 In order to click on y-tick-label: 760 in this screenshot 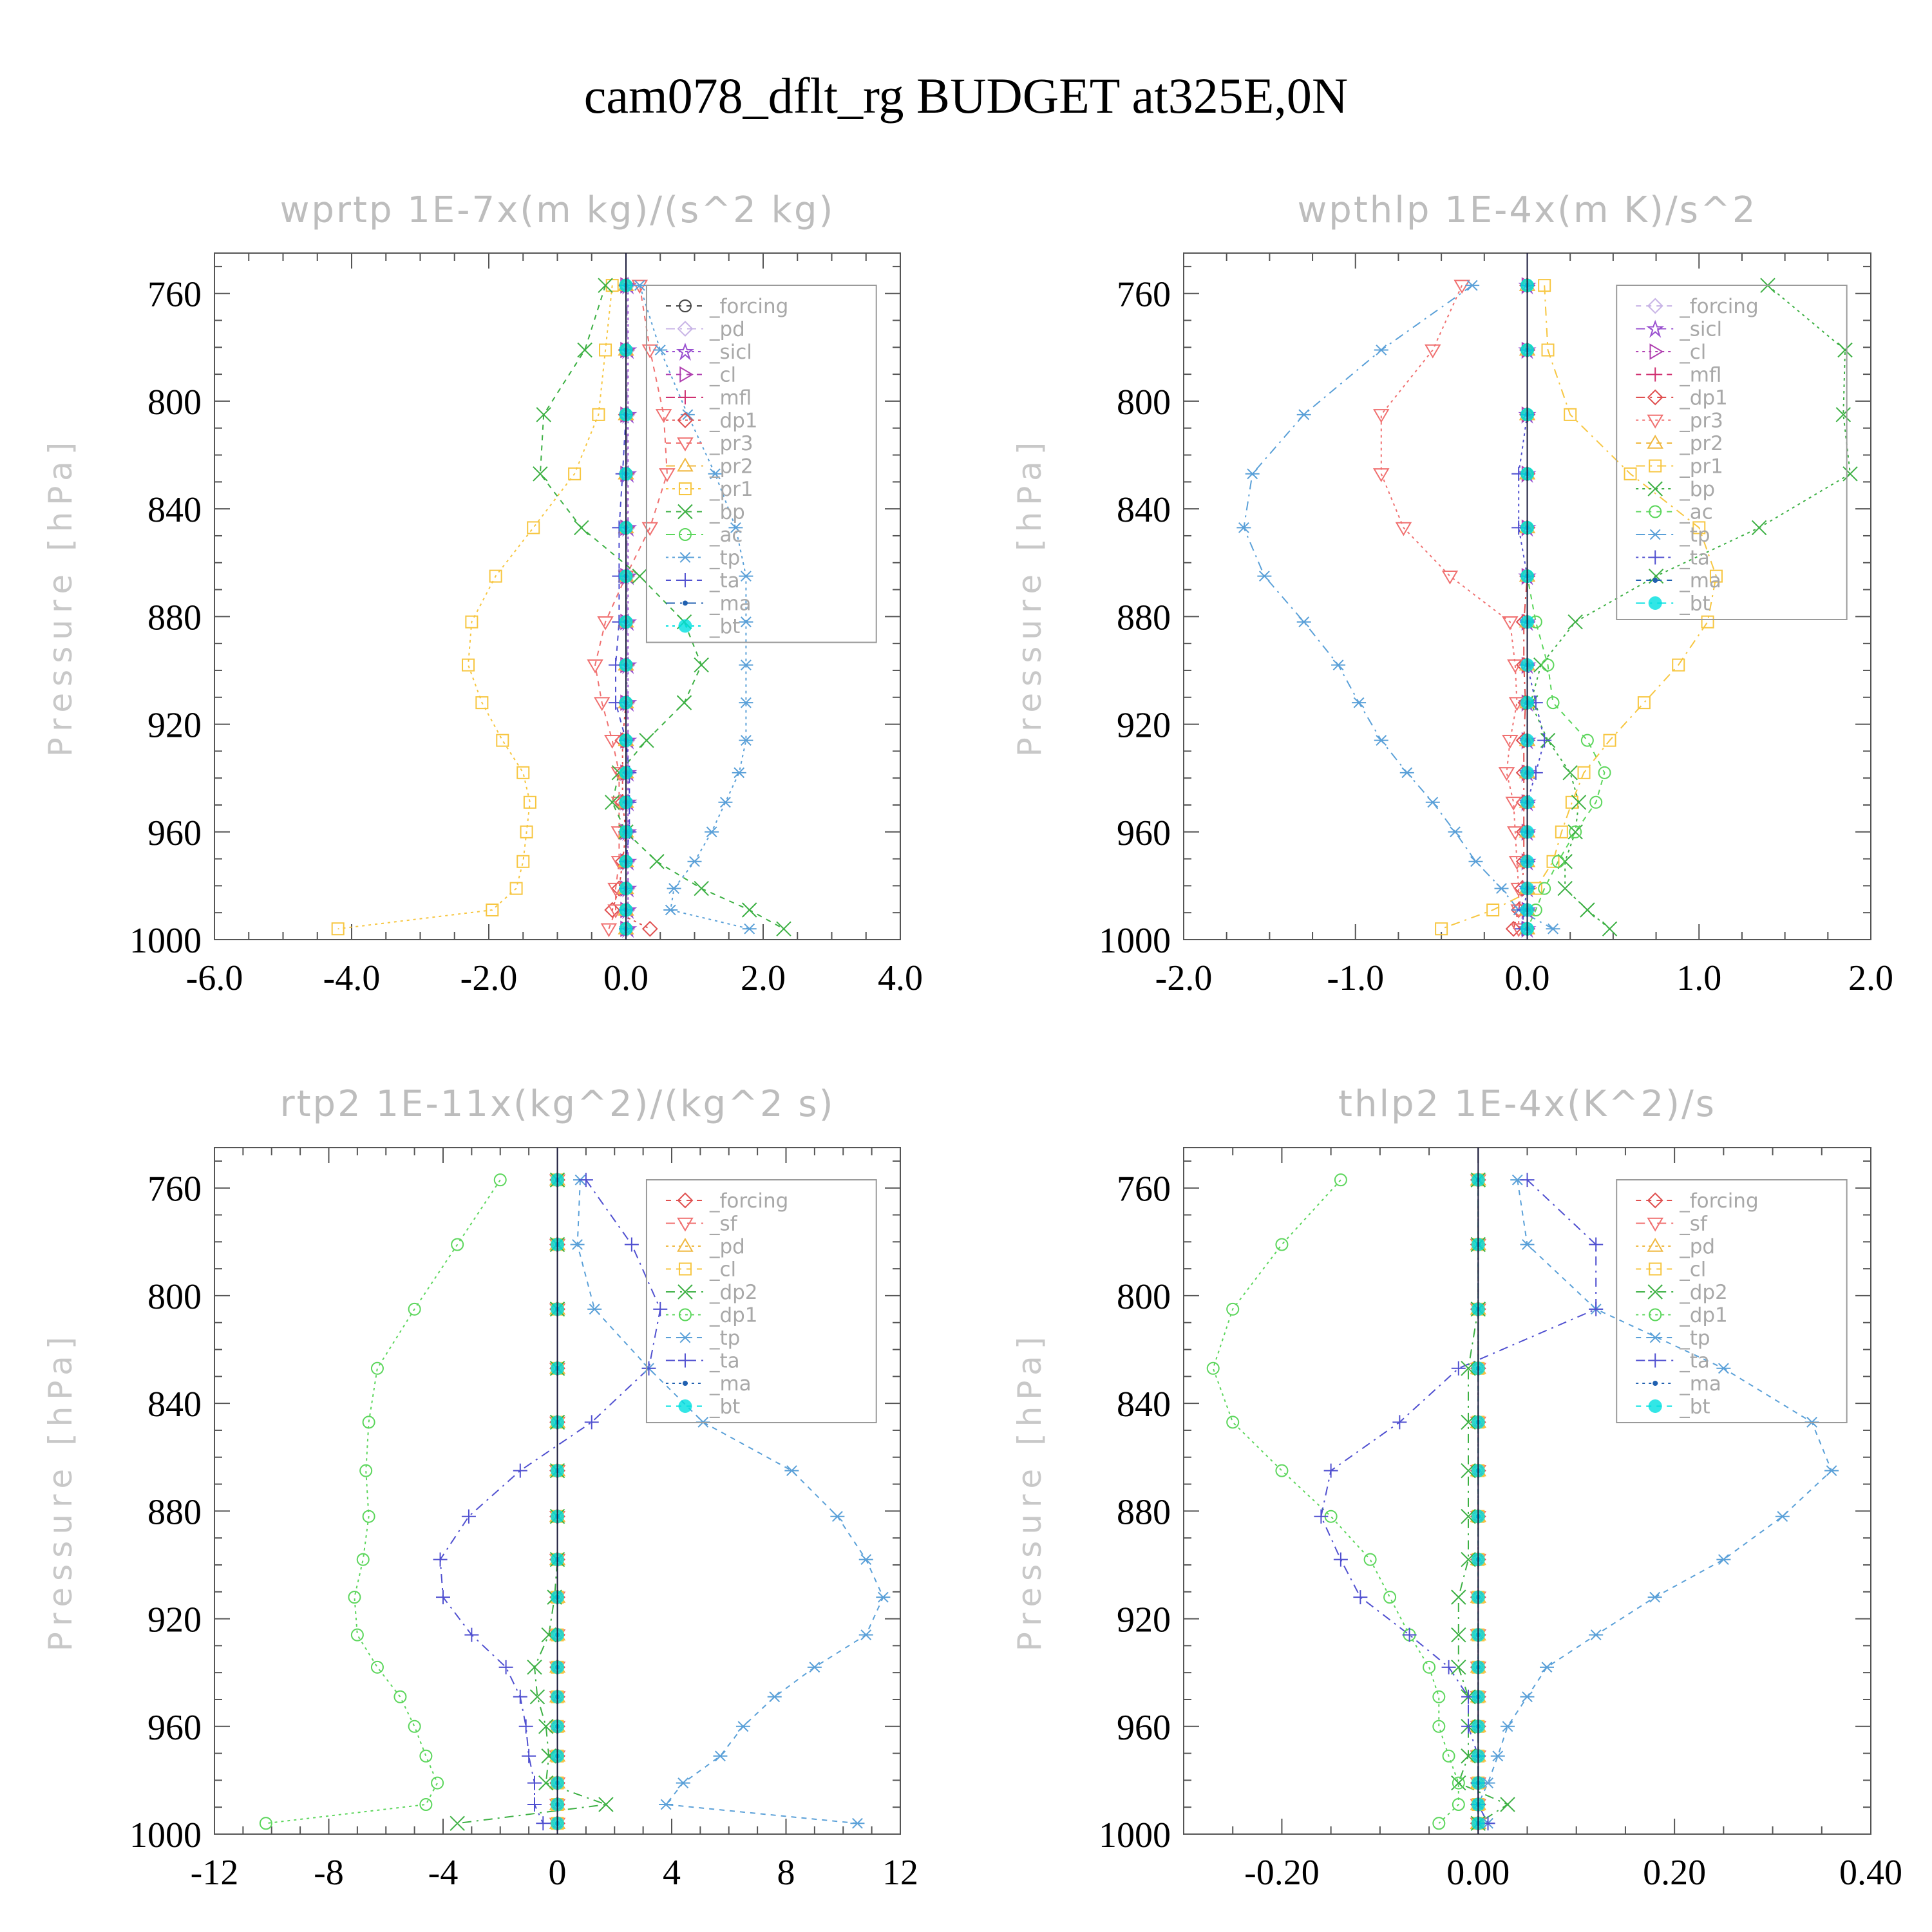, I will do `click(1144, 1189)`.